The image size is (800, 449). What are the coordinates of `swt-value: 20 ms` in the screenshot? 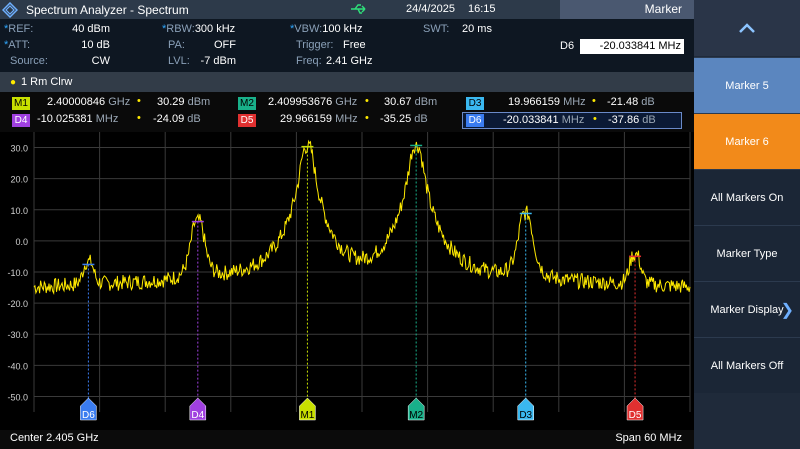 It's located at (477, 29).